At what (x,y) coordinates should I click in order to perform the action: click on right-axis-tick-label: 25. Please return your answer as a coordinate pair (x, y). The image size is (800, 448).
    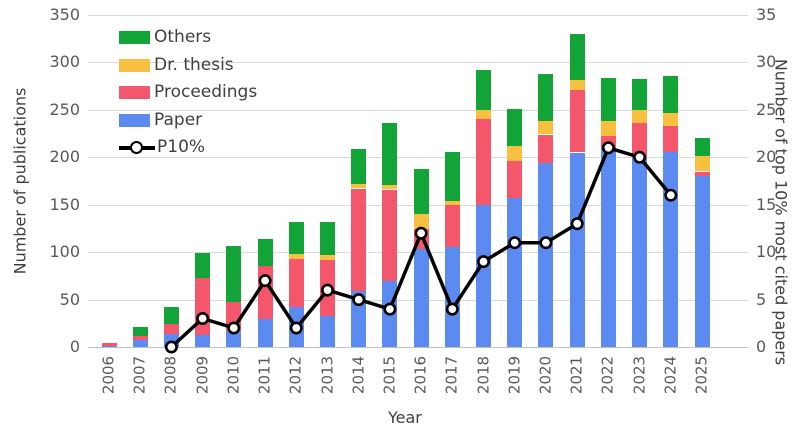
    Looking at the image, I should click on (766, 109).